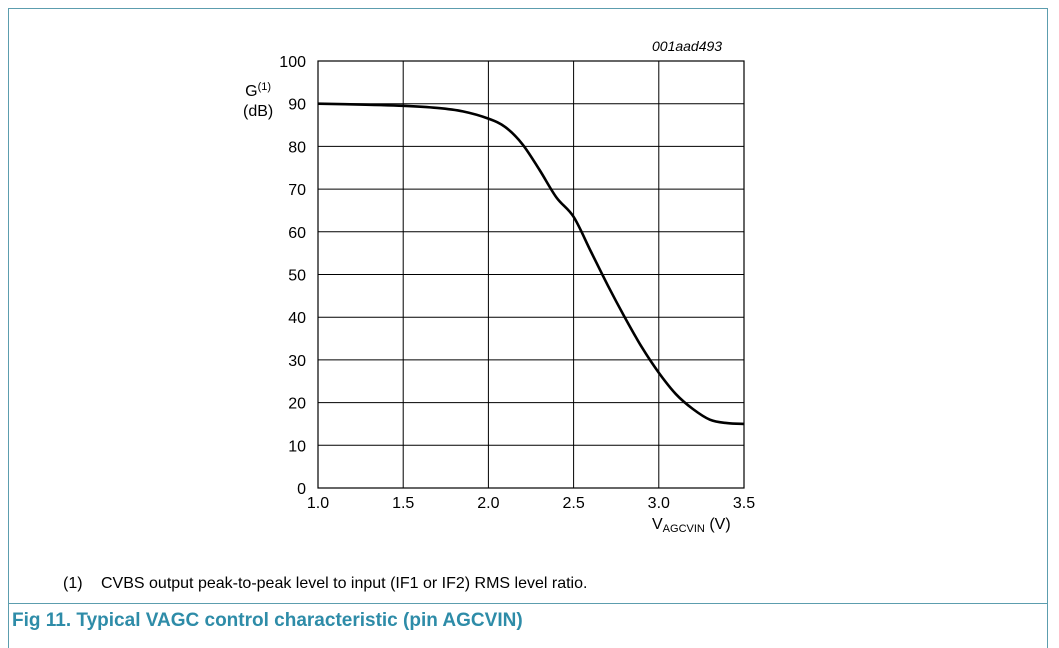 The width and height of the screenshot is (1059, 648). I want to click on y-tick-label: 100, so click(292, 62).